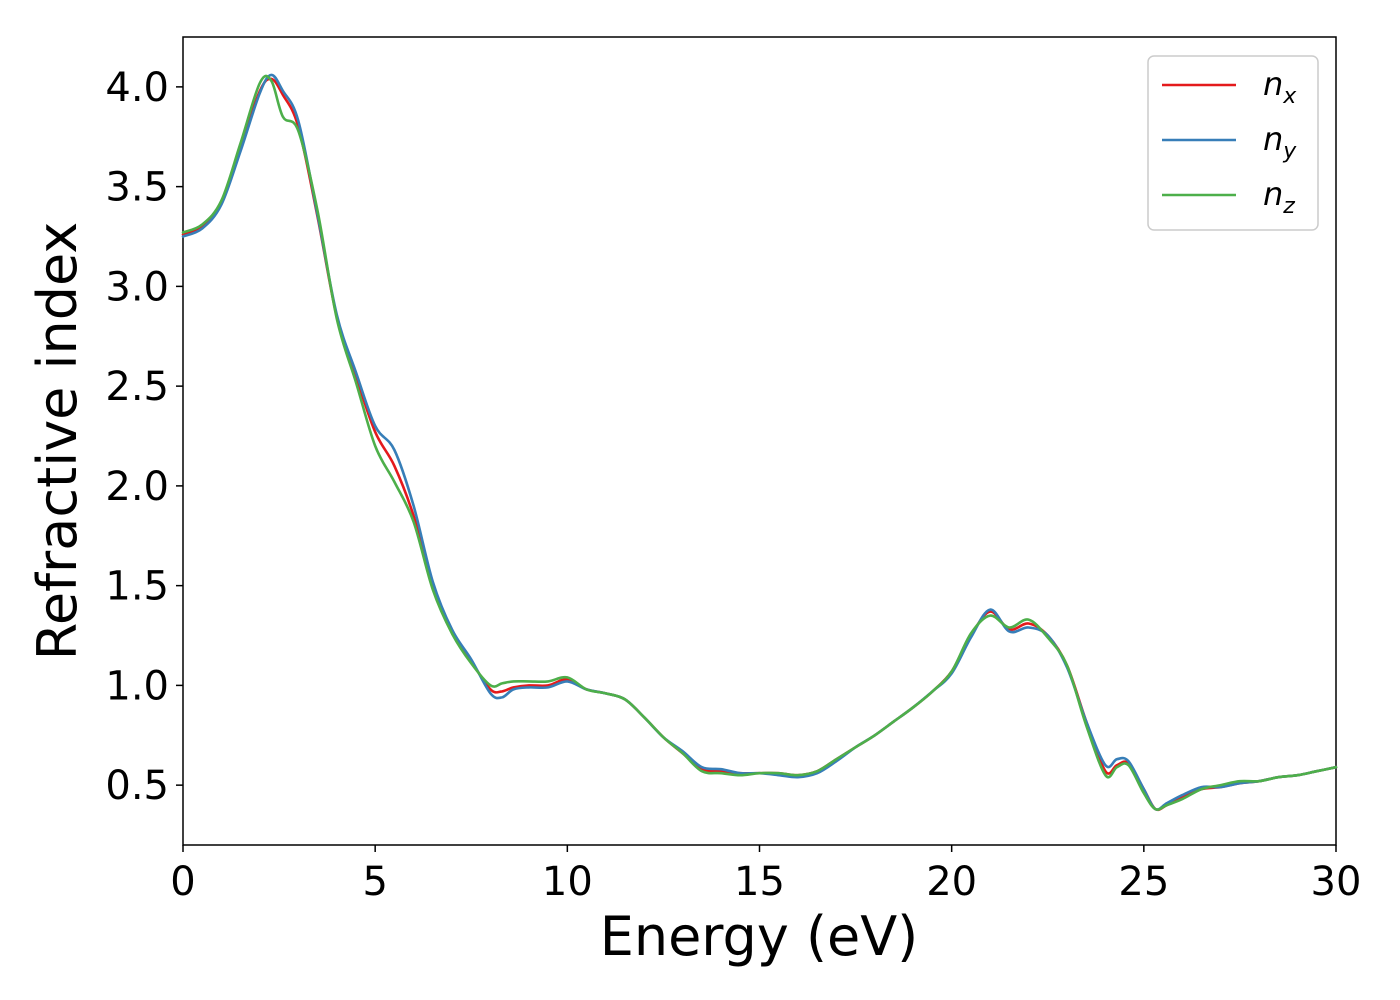 The height and width of the screenshot is (1000, 1400). What do you see at coordinates (137, 387) in the screenshot?
I see `y-tick-label: 2.5` at bounding box center [137, 387].